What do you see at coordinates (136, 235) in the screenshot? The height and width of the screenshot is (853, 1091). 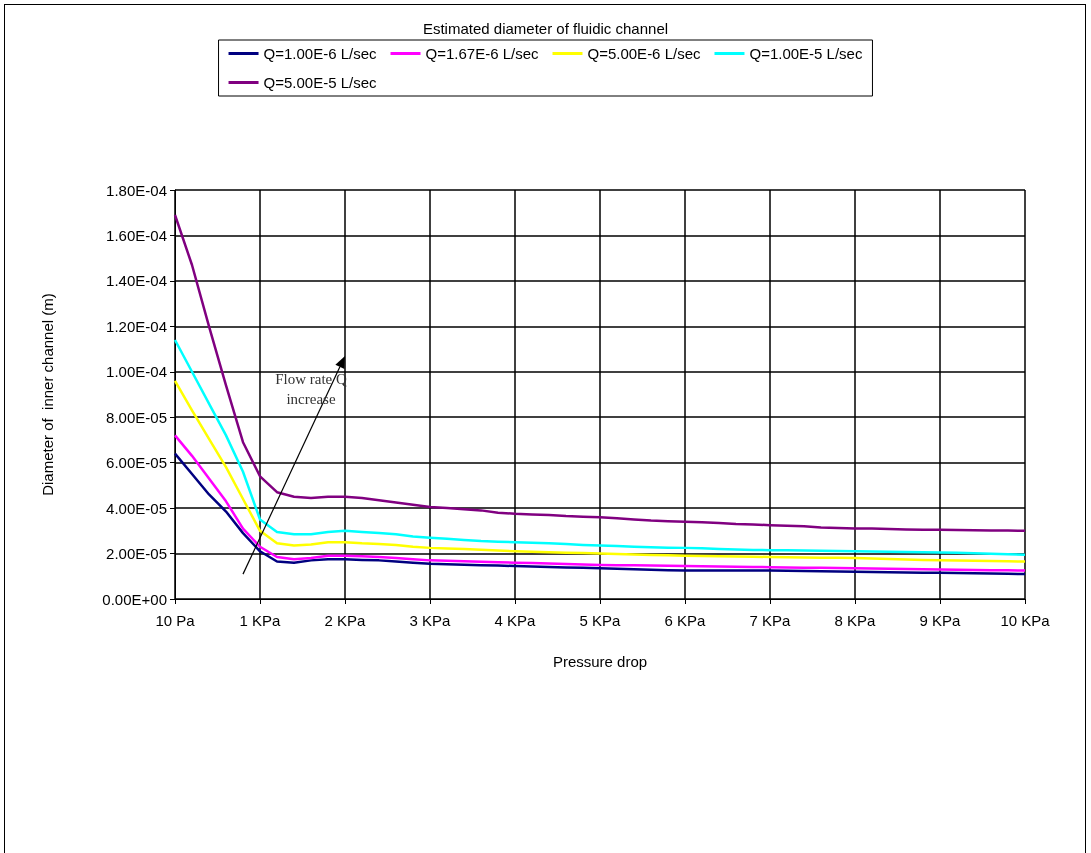 I see `y-tick-label: 1.60E-04` at bounding box center [136, 235].